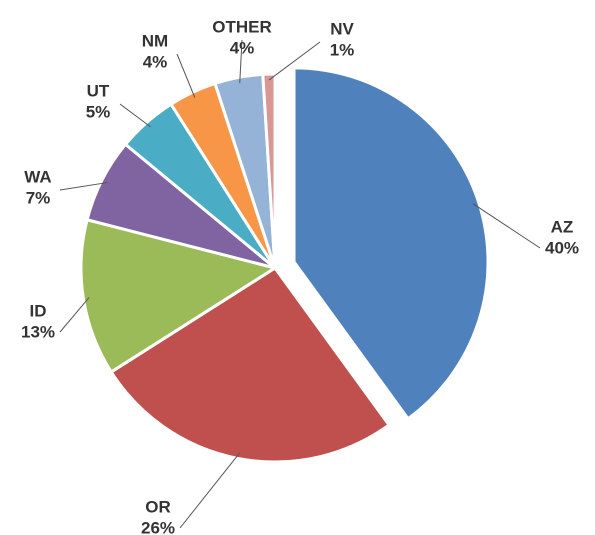 Image resolution: width=595 pixels, height=535 pixels. What do you see at coordinates (342, 28) in the screenshot?
I see `category-label: NV` at bounding box center [342, 28].